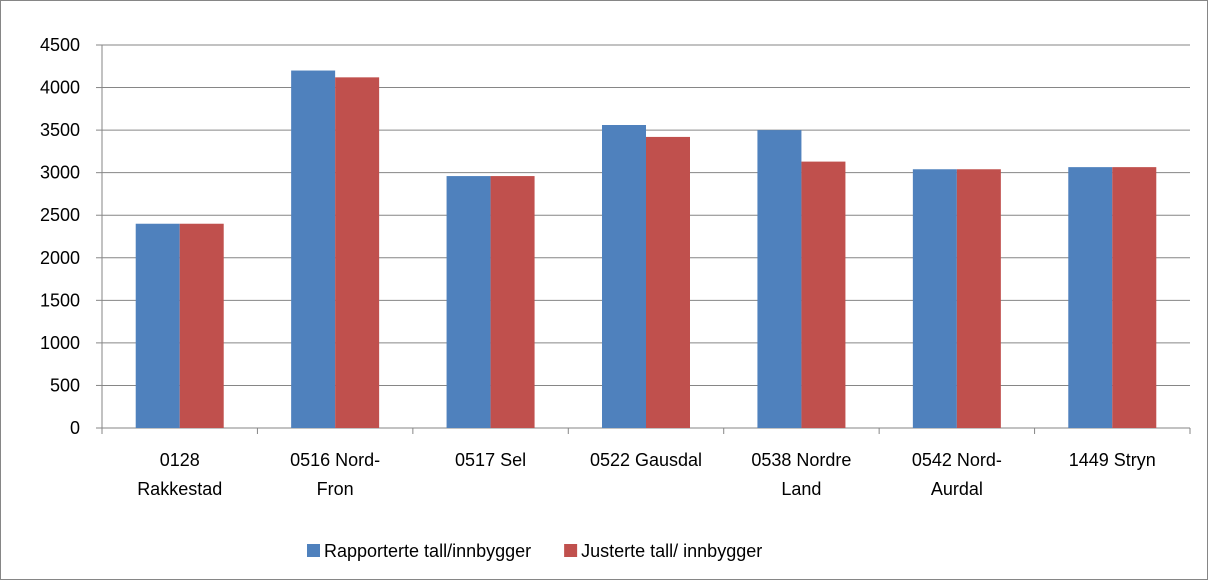 Image resolution: width=1208 pixels, height=585 pixels. Describe the element at coordinates (1112, 460) in the screenshot. I see `x-tick-label: 1449 Stryn` at that location.